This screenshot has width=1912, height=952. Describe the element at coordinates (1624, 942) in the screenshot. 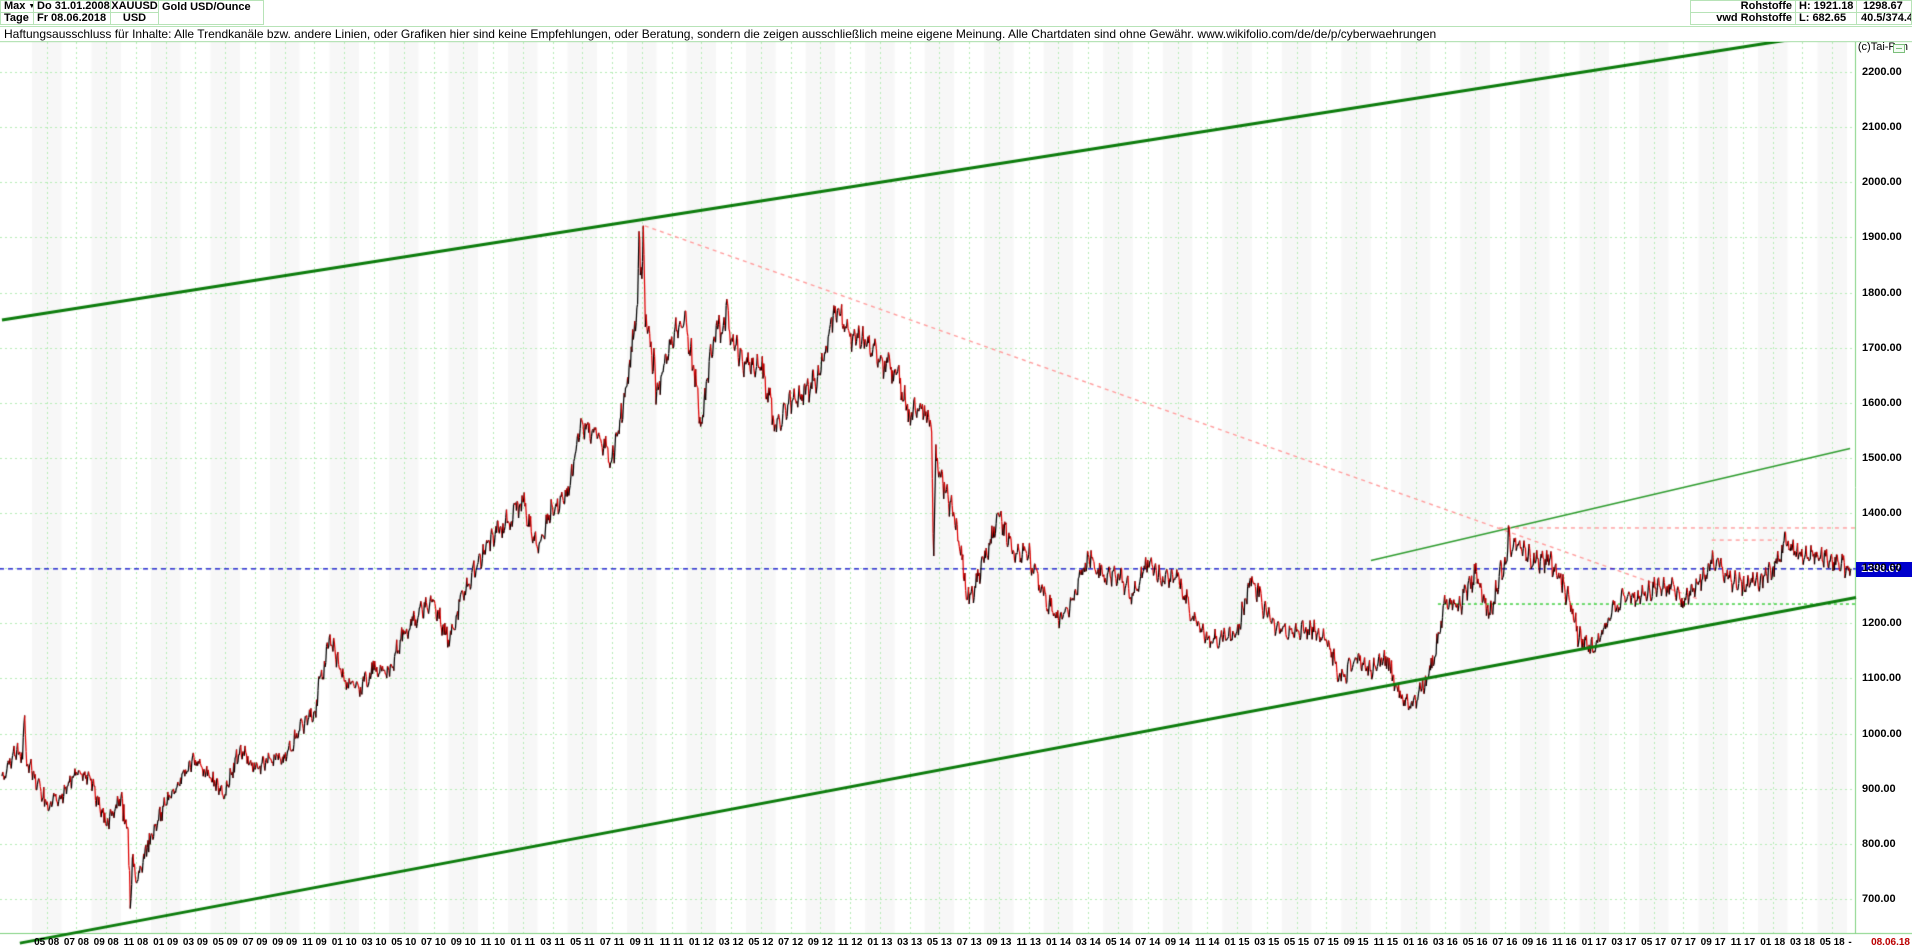

I see `x-axis-tick-label: 03 17` at that location.